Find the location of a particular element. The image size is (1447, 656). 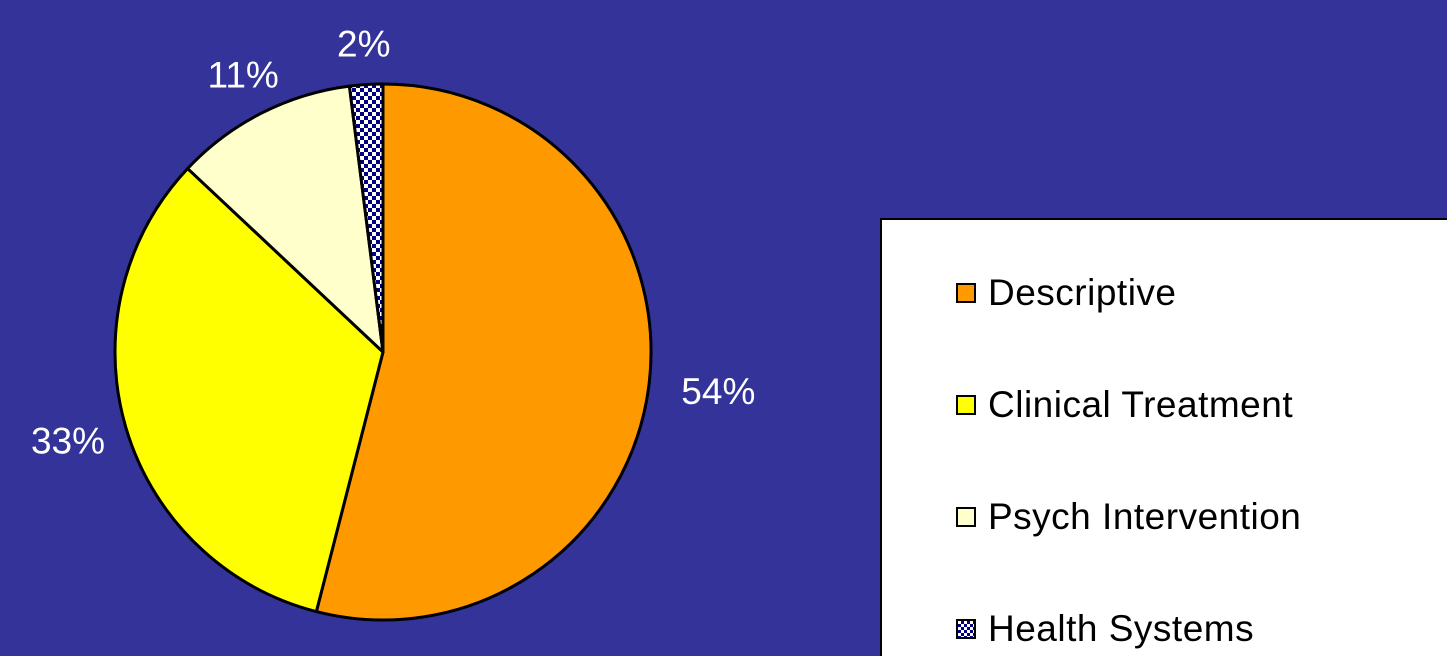

pie-slice-psych-intervention is located at coordinates (285, 219).